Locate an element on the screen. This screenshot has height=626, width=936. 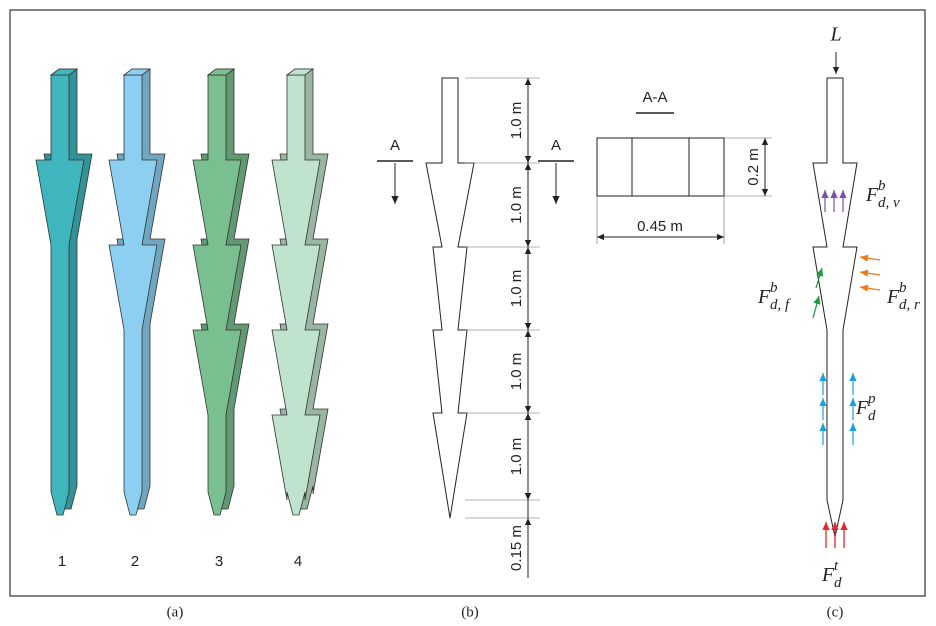
caption: (c) is located at coordinates (835, 612).